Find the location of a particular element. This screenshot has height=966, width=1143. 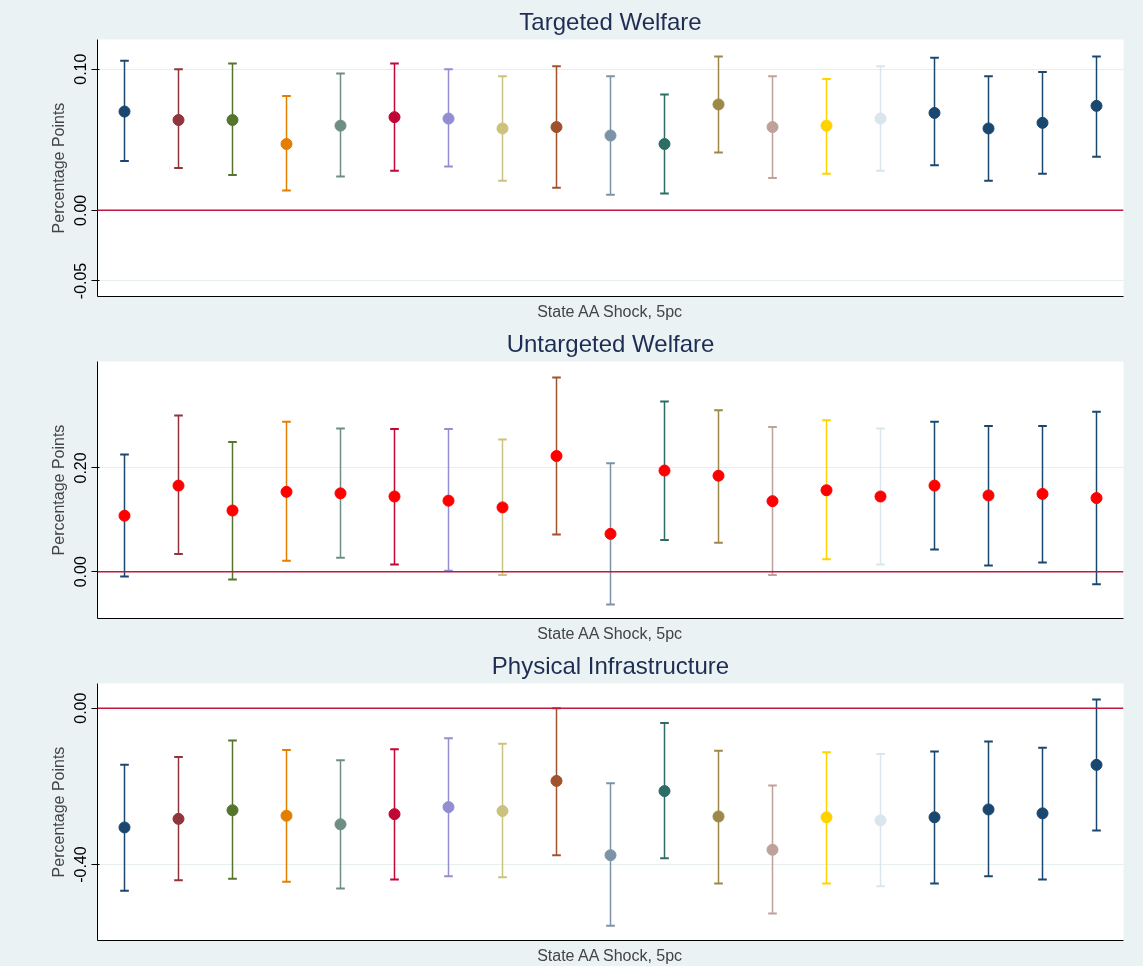

y-tick-label: -0.40 is located at coordinates (81, 864).